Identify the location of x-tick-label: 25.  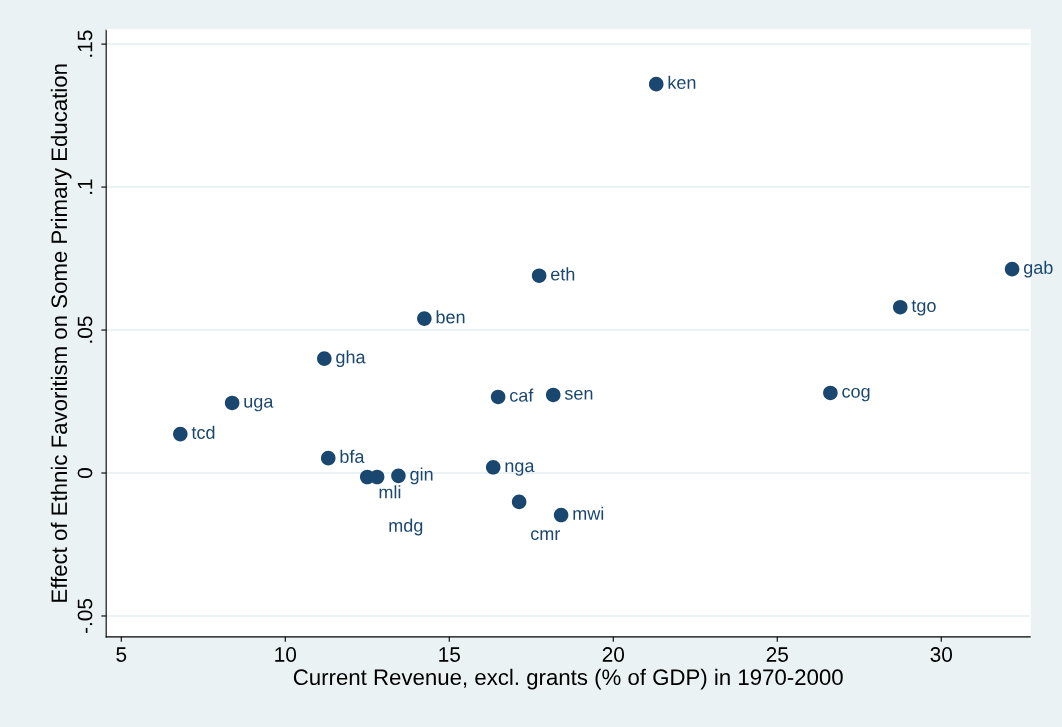
(777, 654).